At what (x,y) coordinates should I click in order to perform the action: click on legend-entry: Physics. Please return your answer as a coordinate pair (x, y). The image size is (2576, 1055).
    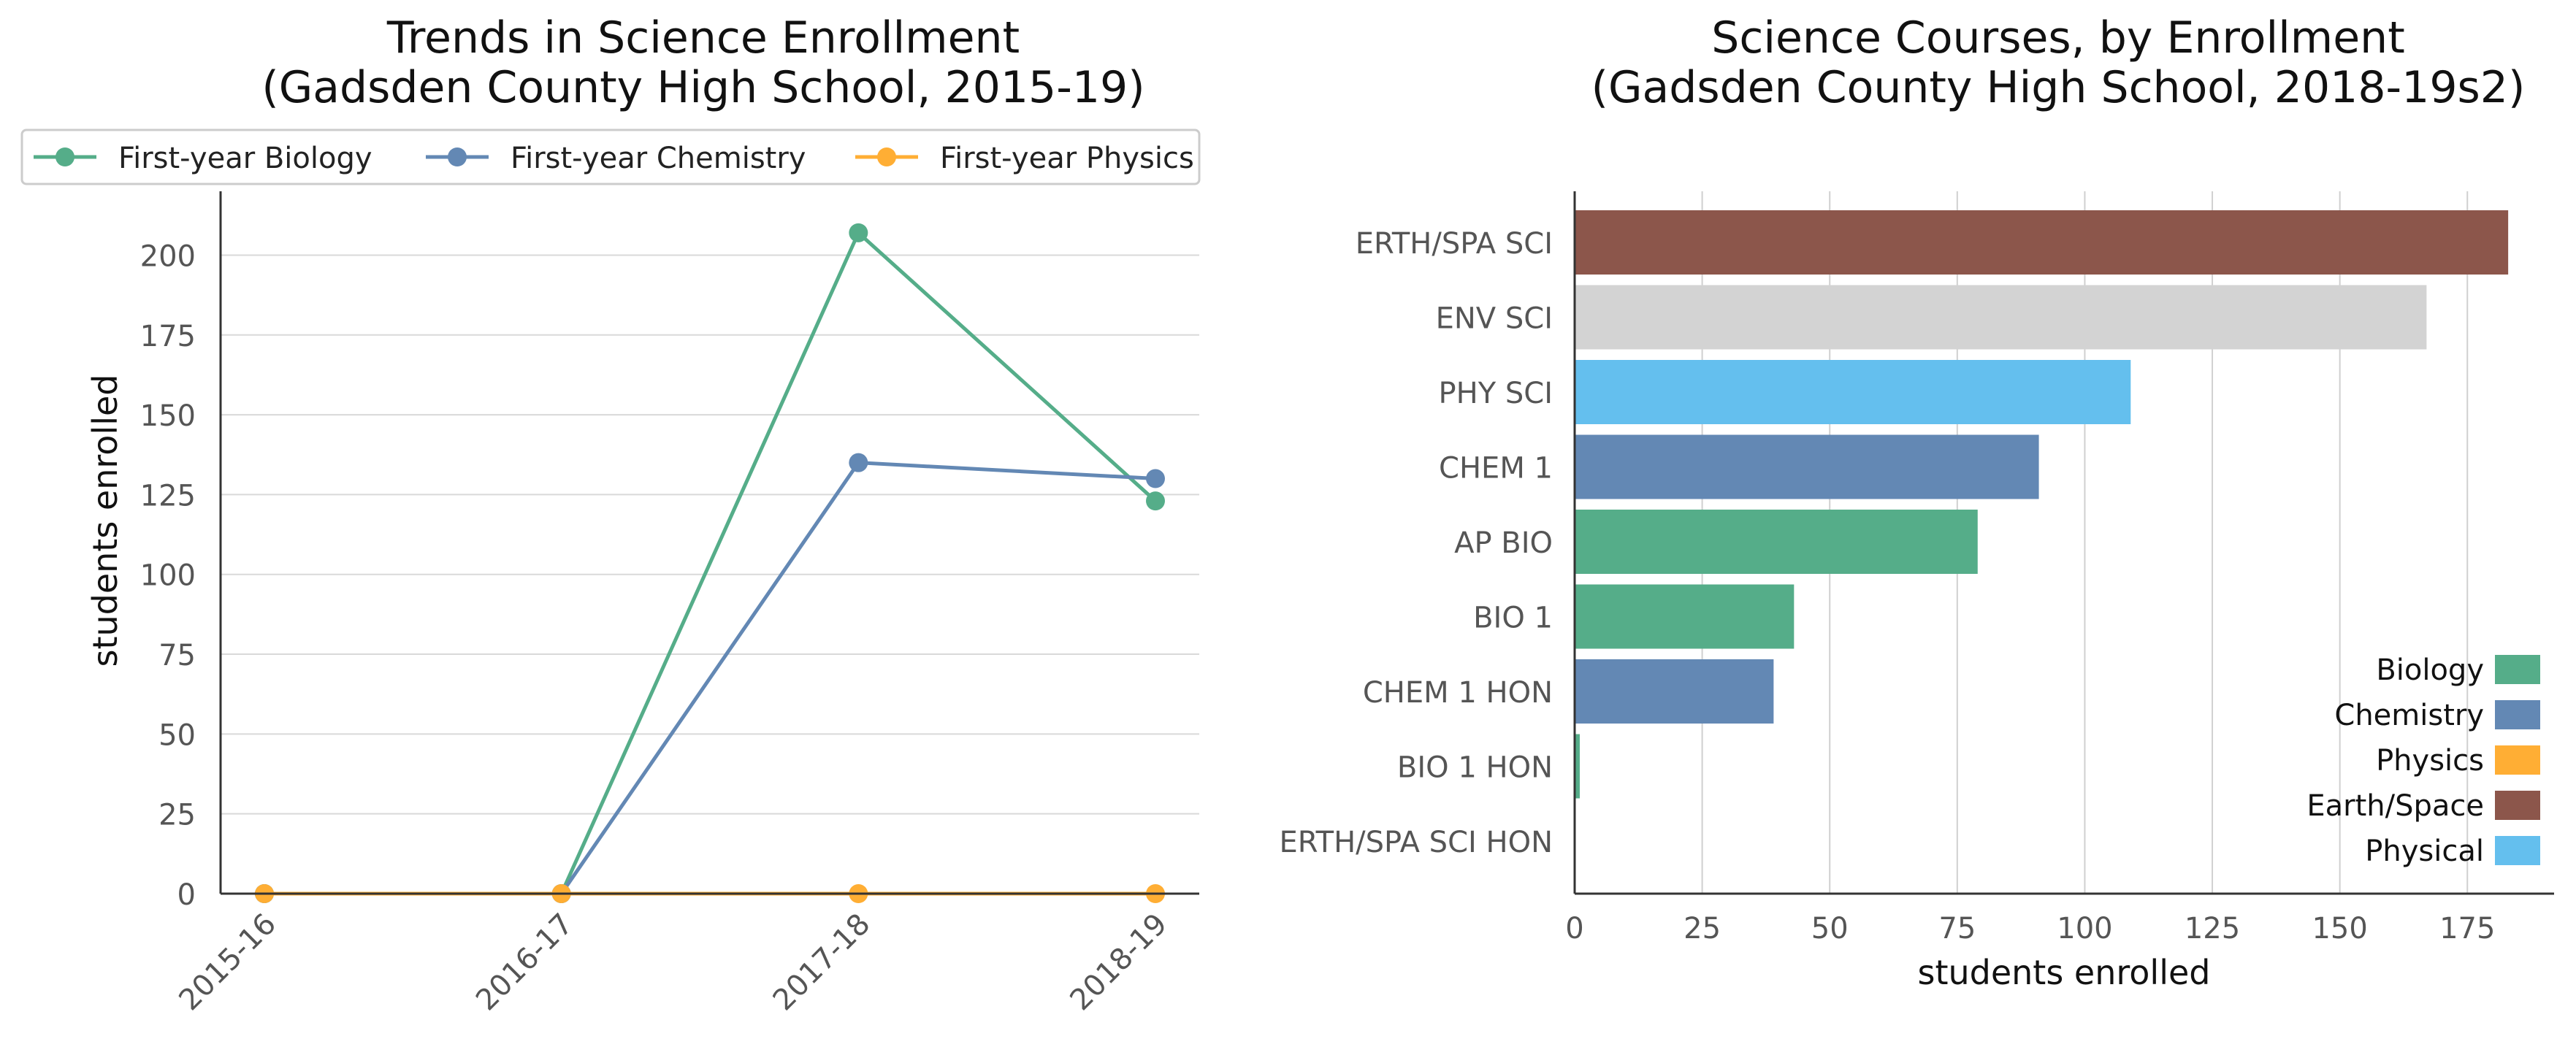
    Looking at the image, I should click on (2458, 761).